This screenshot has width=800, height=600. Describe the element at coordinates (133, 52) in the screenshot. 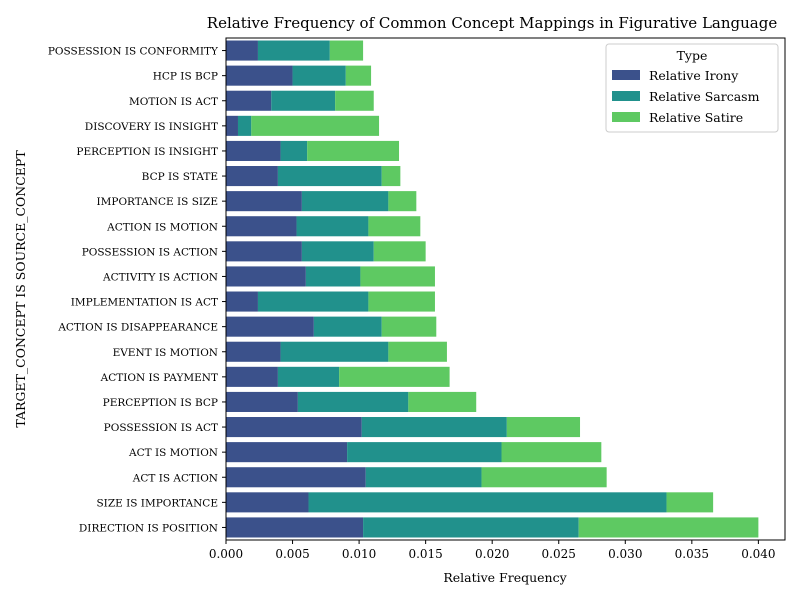

I see `y-tick-label: POSSESSION IS CONFORMITY` at that location.